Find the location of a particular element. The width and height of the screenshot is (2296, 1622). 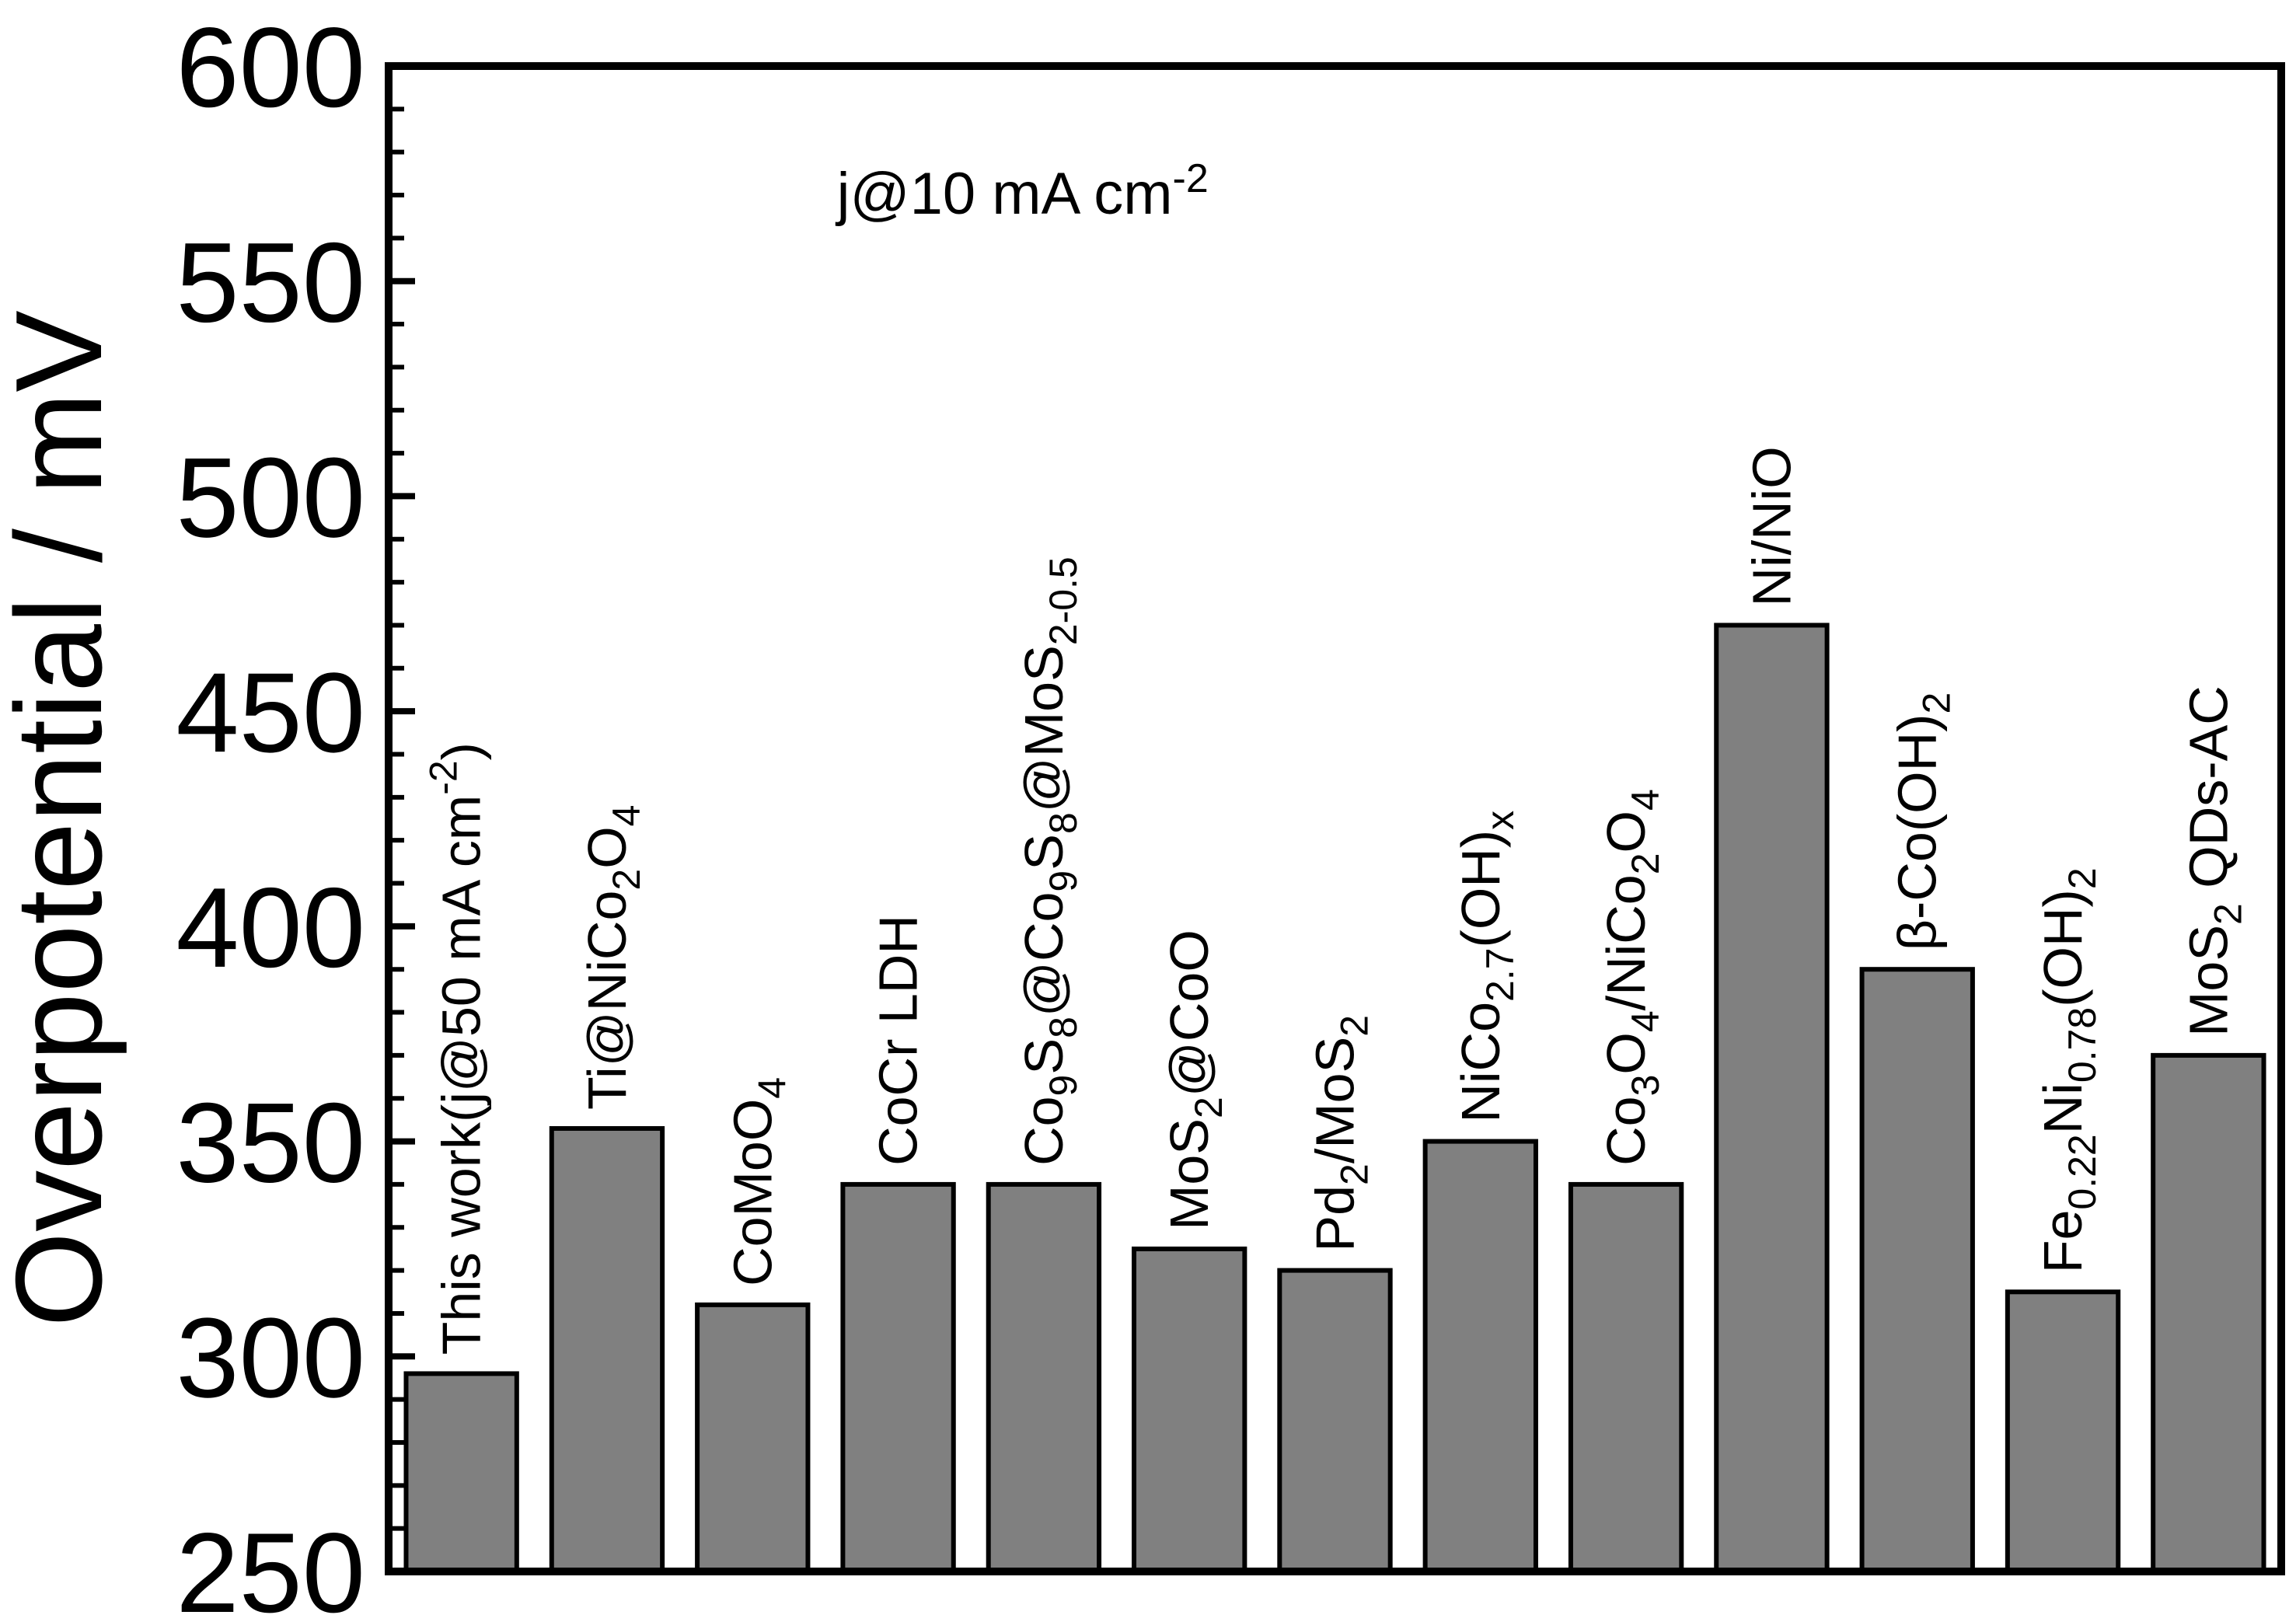

y-tick-label: 350 is located at coordinates (270, 1143).